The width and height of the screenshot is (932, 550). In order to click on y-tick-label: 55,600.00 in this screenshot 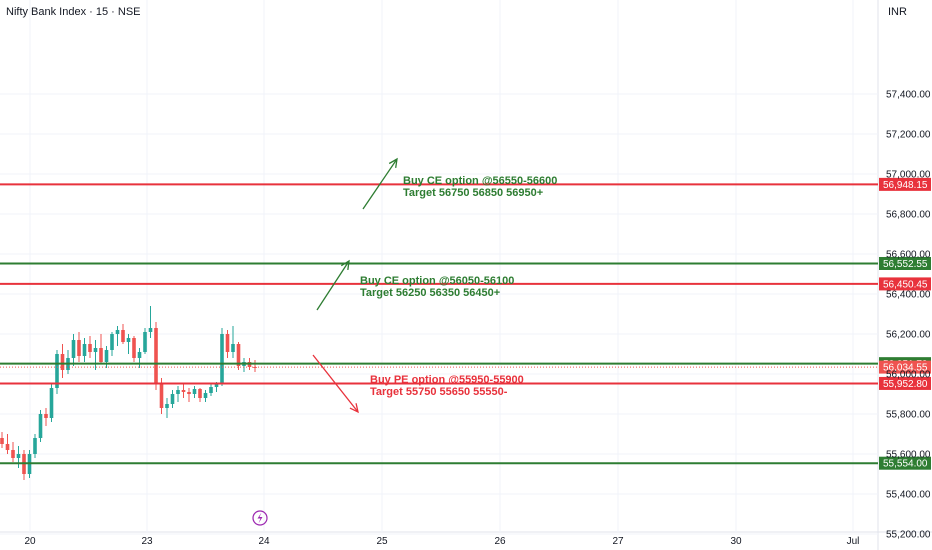, I will do `click(908, 455)`.